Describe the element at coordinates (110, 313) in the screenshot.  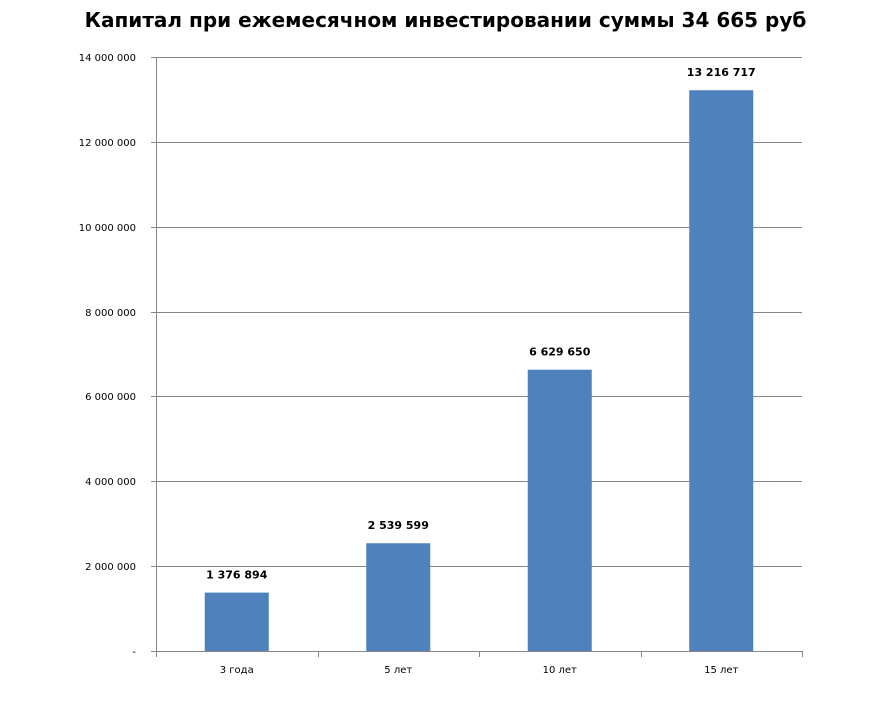
I see `y-tick-label: 8 000 000` at that location.